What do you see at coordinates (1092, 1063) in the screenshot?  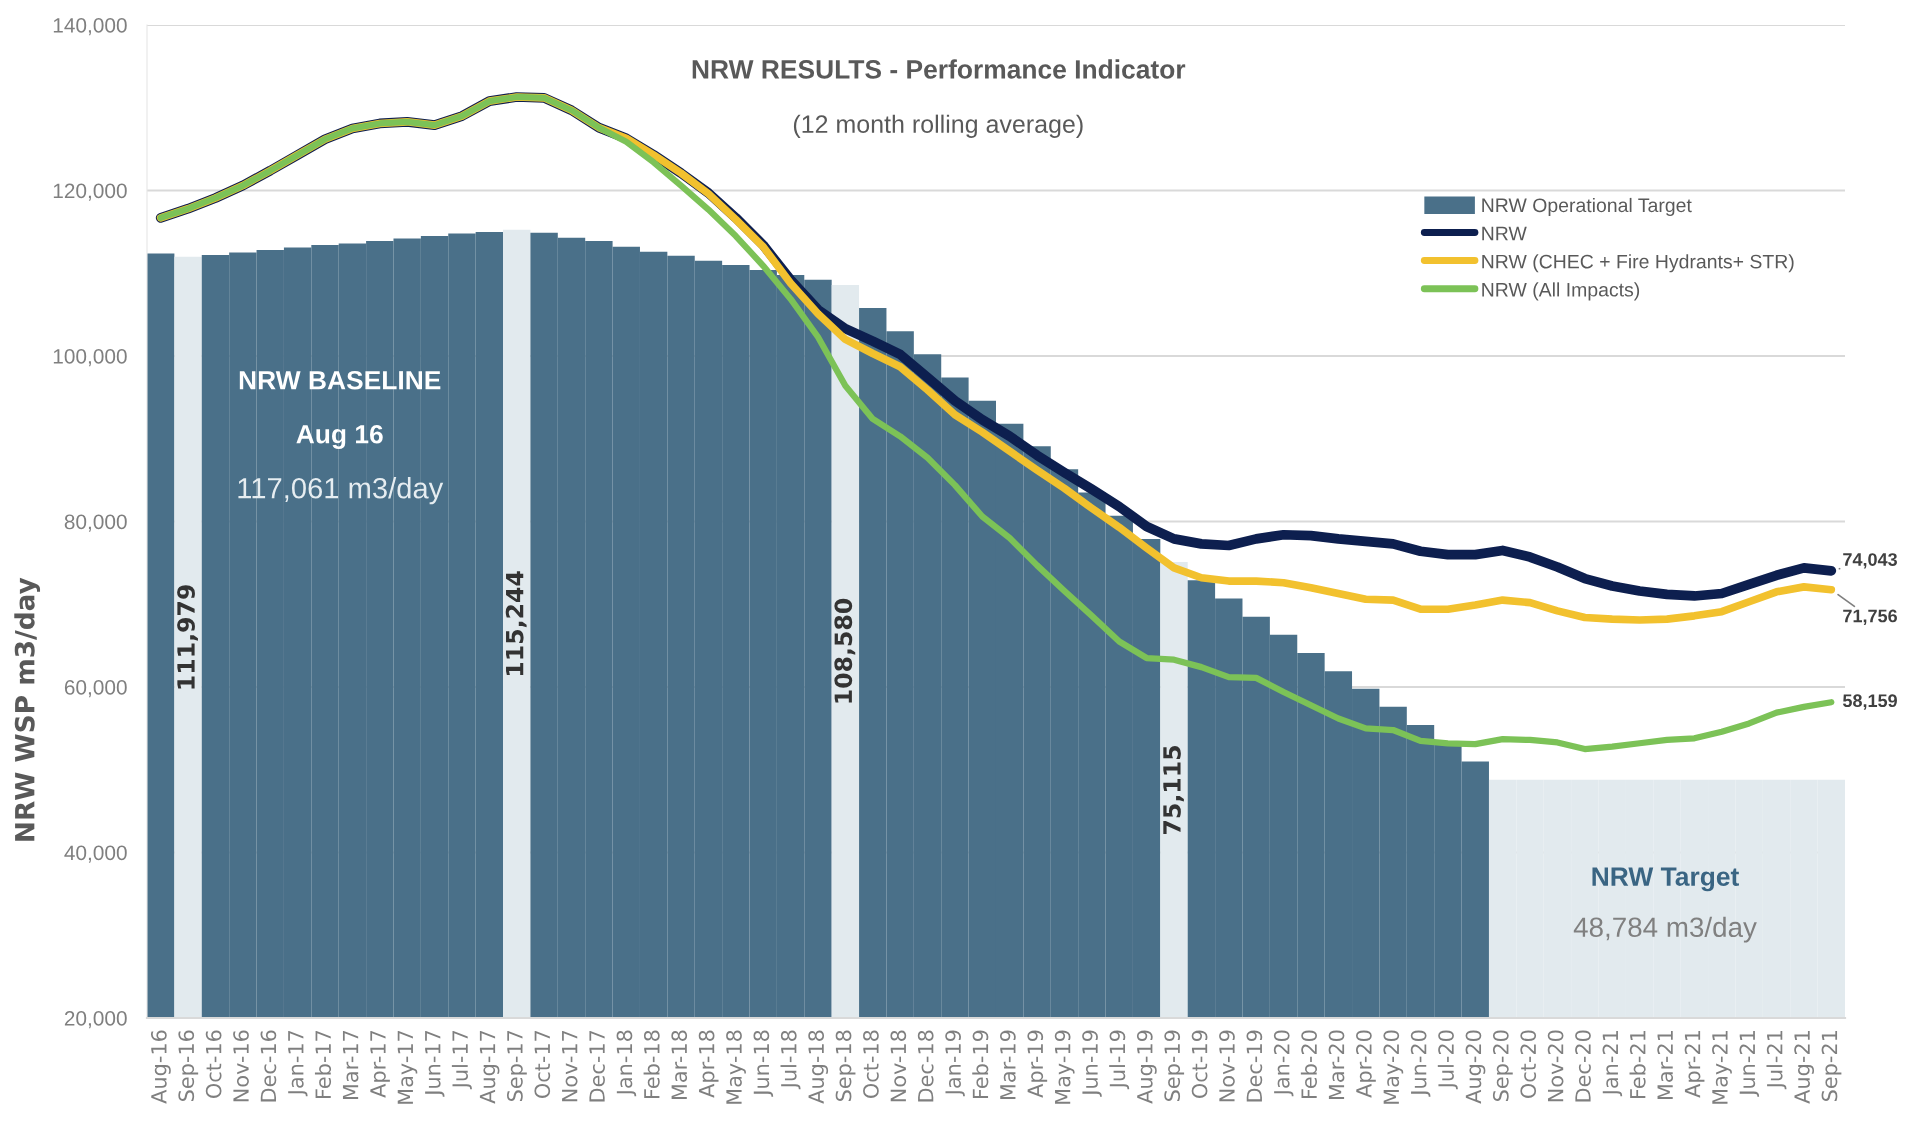 I see `x-tick-label: Jun-19` at bounding box center [1092, 1063].